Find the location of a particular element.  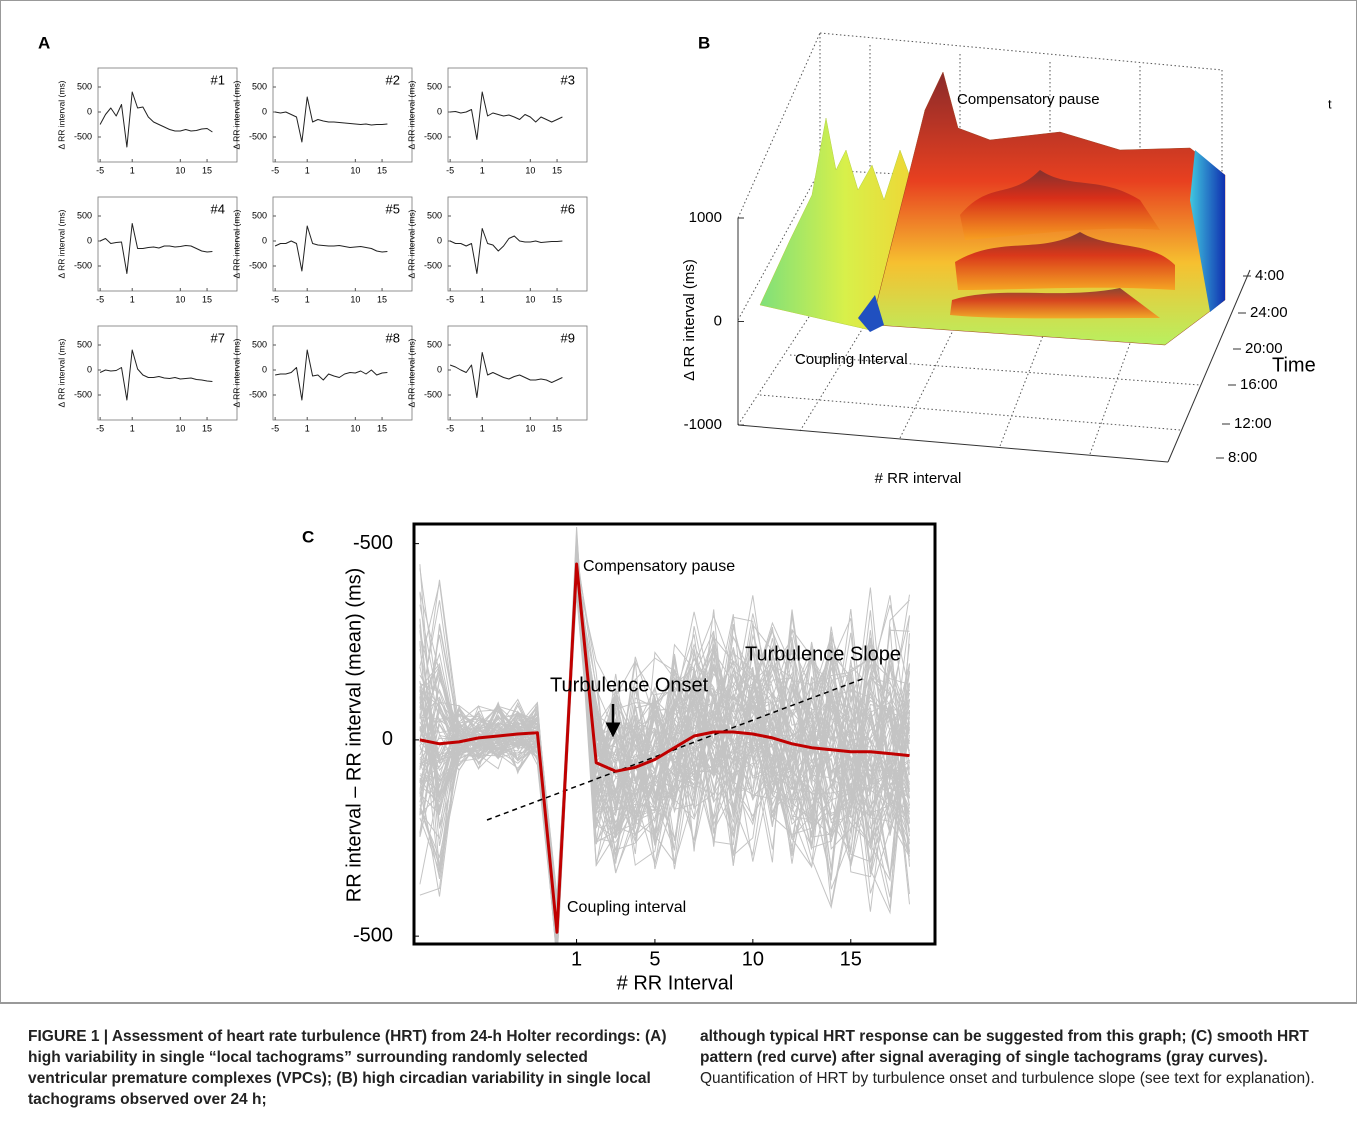

chart-title: #7 is located at coordinates (218, 337).